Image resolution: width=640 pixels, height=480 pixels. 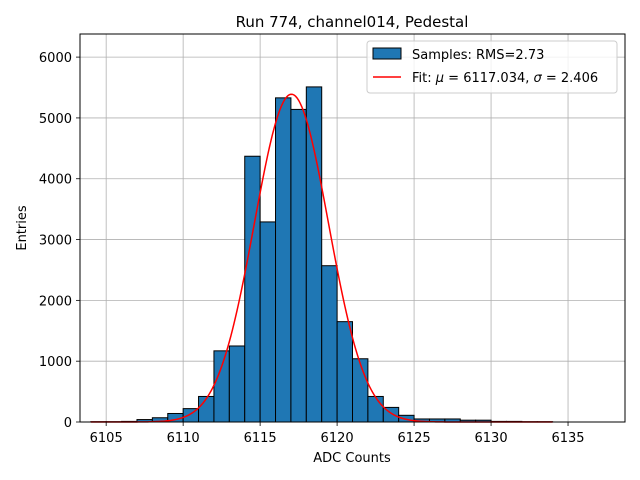 I want to click on legend-fit-label: Fit: μ = 6117.034, σ = 2.406, so click(x=505, y=78).